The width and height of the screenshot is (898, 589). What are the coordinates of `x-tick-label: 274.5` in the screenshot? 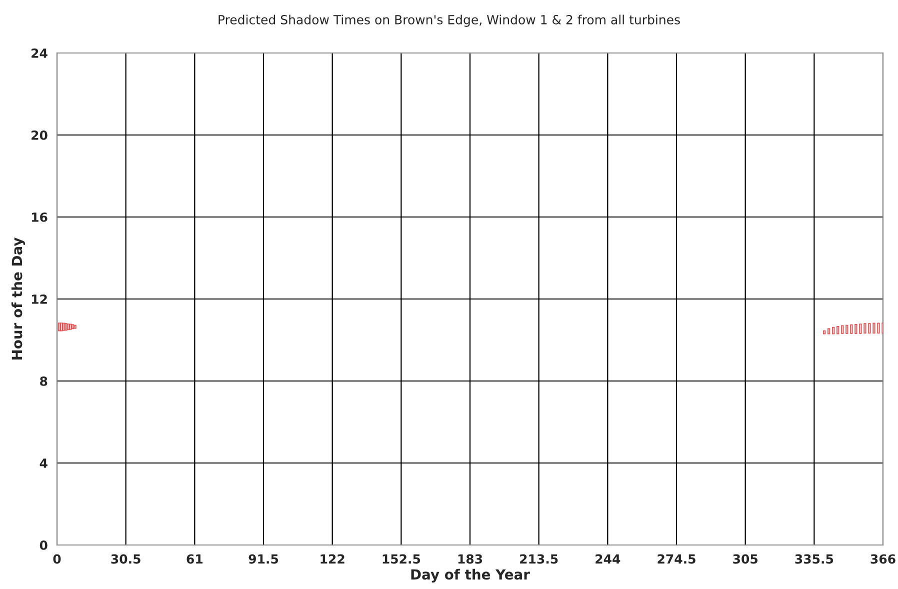 It's located at (677, 559).